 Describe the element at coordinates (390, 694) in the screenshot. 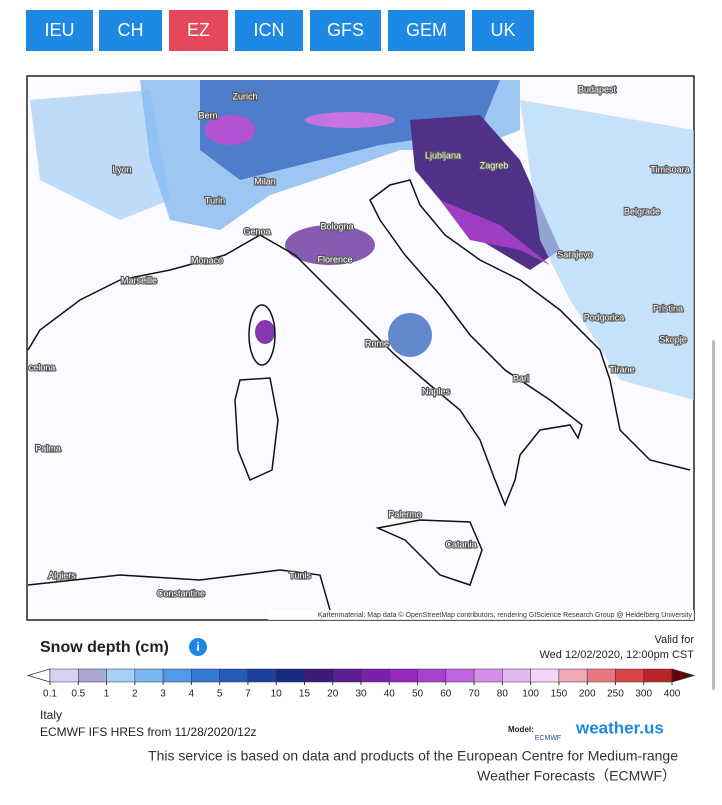

I see `colorbar-label: 40` at that location.